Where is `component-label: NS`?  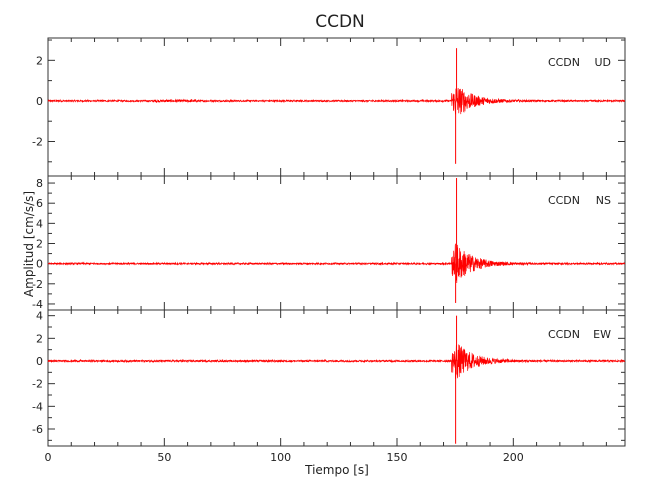 component-label: NS is located at coordinates (603, 200).